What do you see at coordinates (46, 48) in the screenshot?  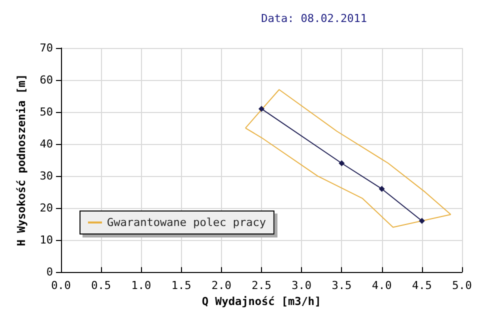 I see `y-tick-label: 70` at bounding box center [46, 48].